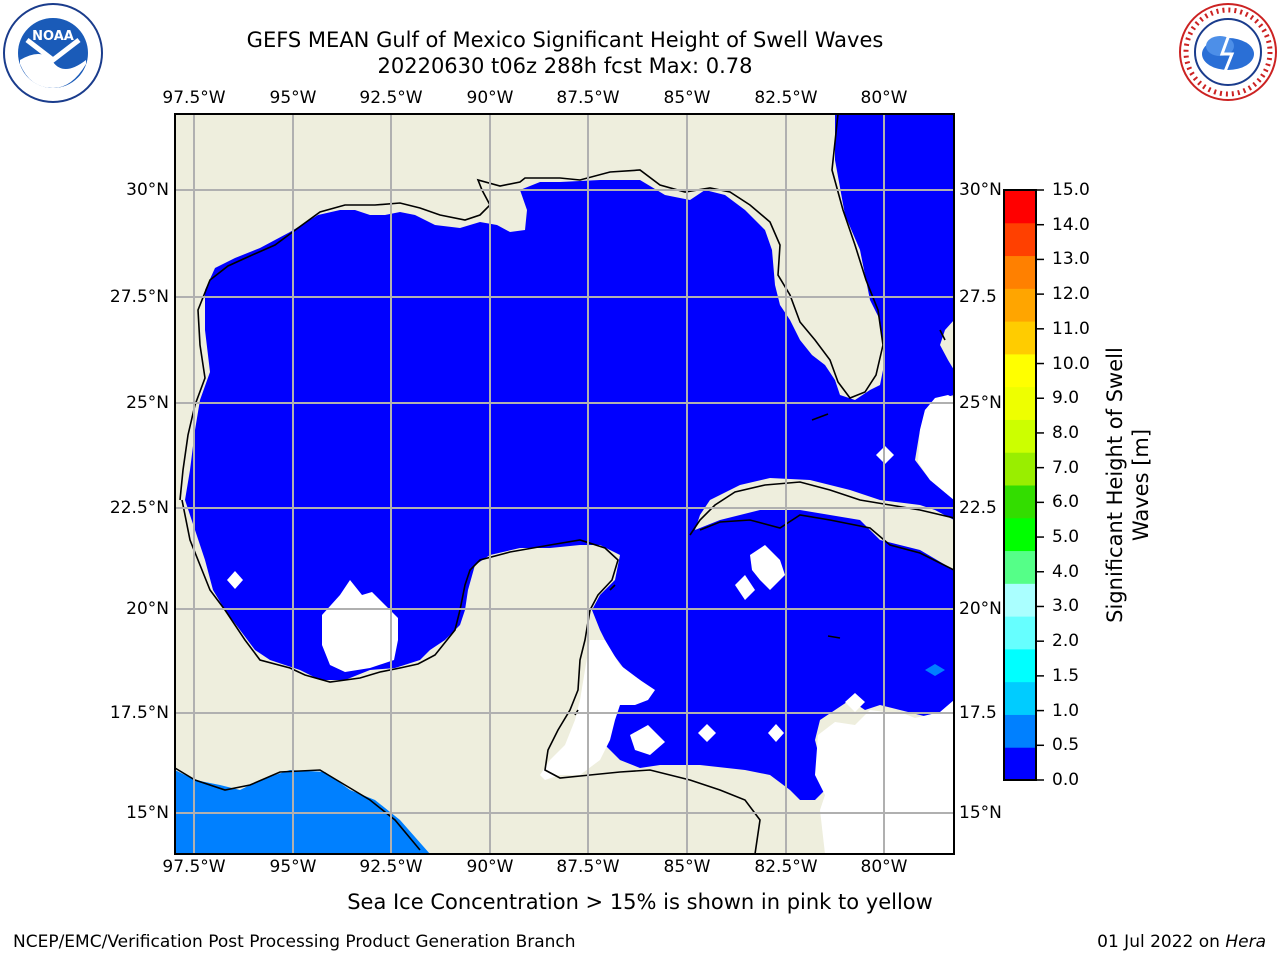 The width and height of the screenshot is (1280, 960). I want to click on colorbar-tick-label: 15.0, so click(1071, 190).